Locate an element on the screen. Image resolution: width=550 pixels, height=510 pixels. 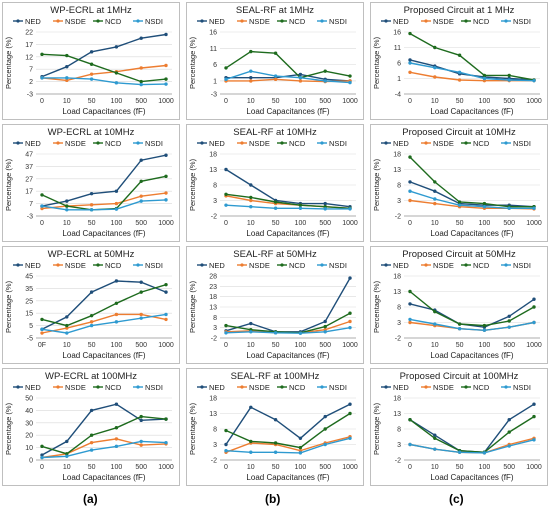
y-tick-label: 10 is located at coordinates (29, 448).